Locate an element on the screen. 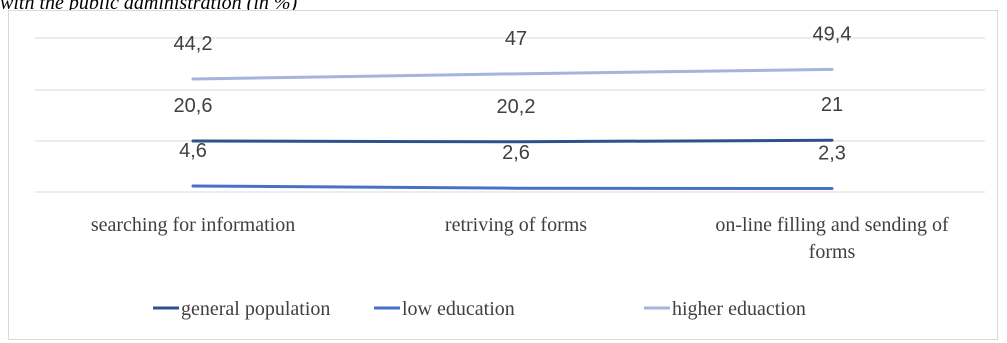 This screenshot has width=1007, height=343. data-label: 49,4 is located at coordinates (832, 34).